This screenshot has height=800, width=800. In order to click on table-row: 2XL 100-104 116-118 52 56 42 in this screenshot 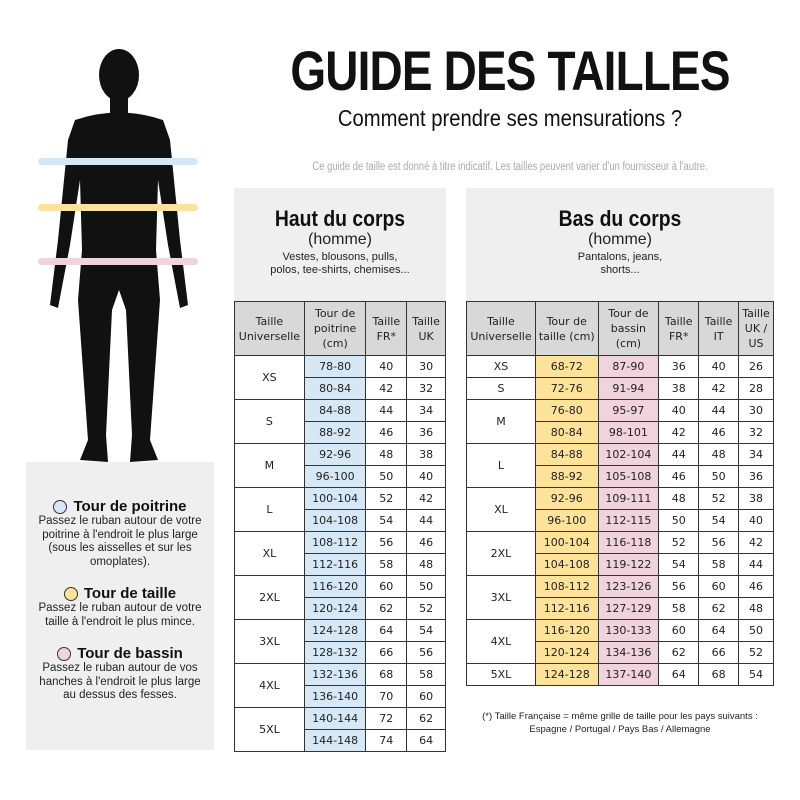, I will do `click(620, 553)`.